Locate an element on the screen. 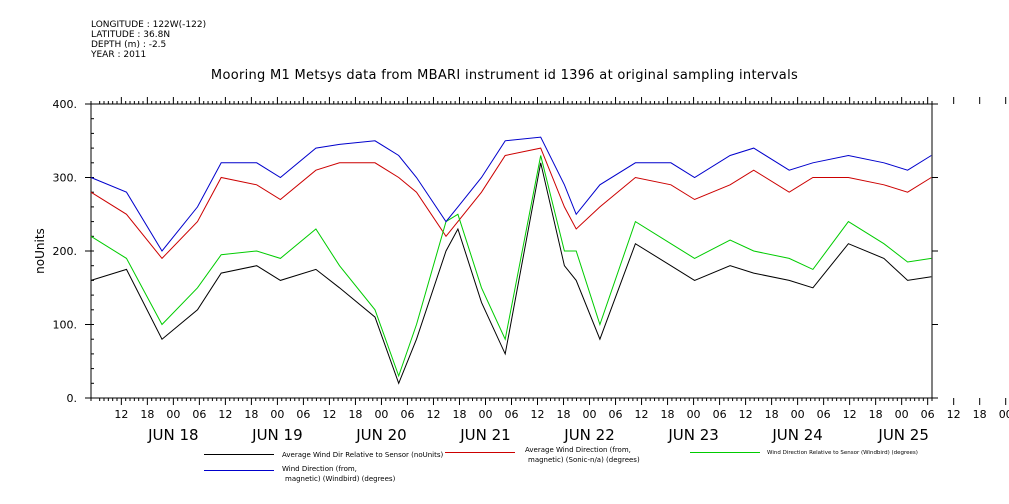 This screenshot has height=504, width=1009. x-day-label: JUN 22 is located at coordinates (588, 435).